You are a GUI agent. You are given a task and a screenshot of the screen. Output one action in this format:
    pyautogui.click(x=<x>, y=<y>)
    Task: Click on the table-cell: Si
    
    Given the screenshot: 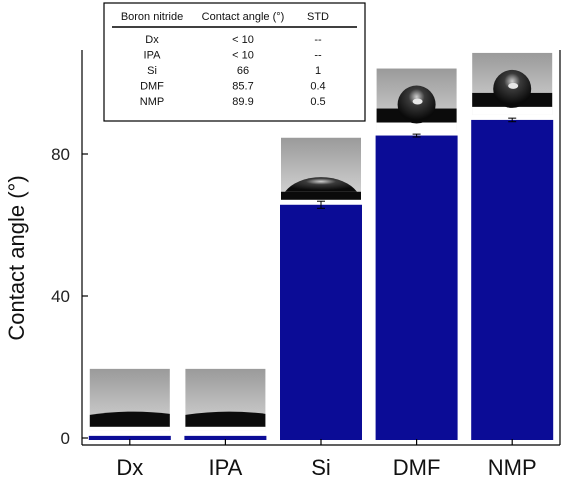 What is the action you would take?
    pyautogui.click(x=152, y=71)
    